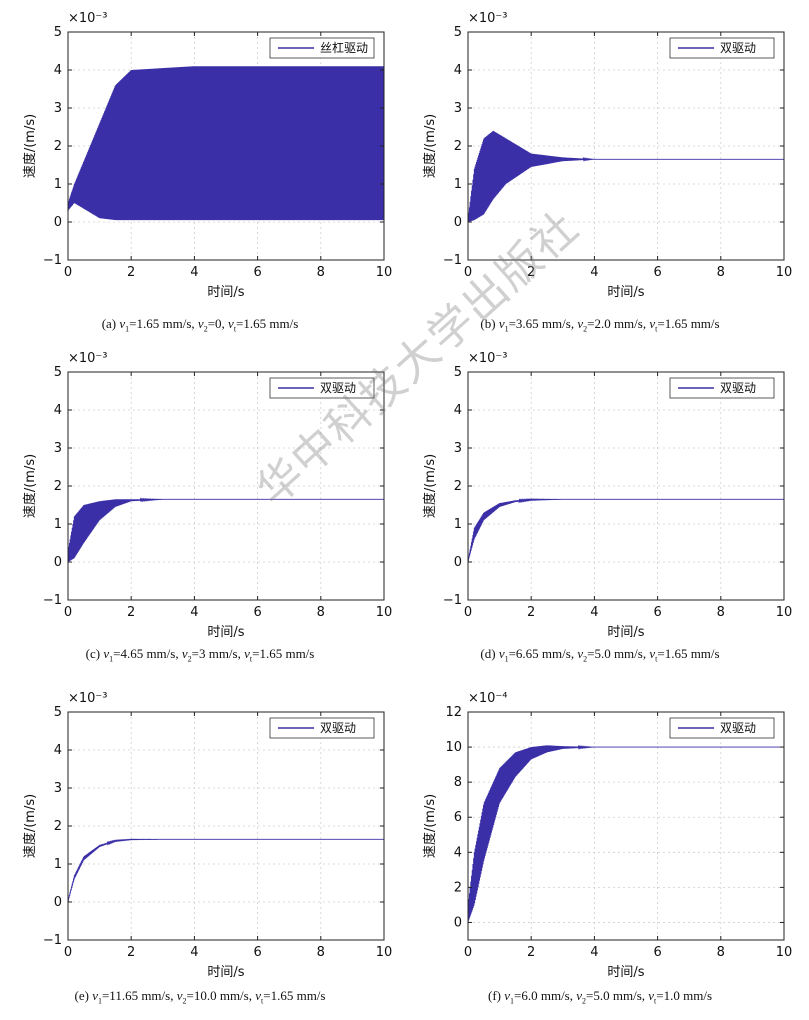  What do you see at coordinates (200, 325) in the screenshot?
I see `caption-a: (a) v1=1.65 mm/s, v2=0, vt=1.65 mm/s` at bounding box center [200, 325].